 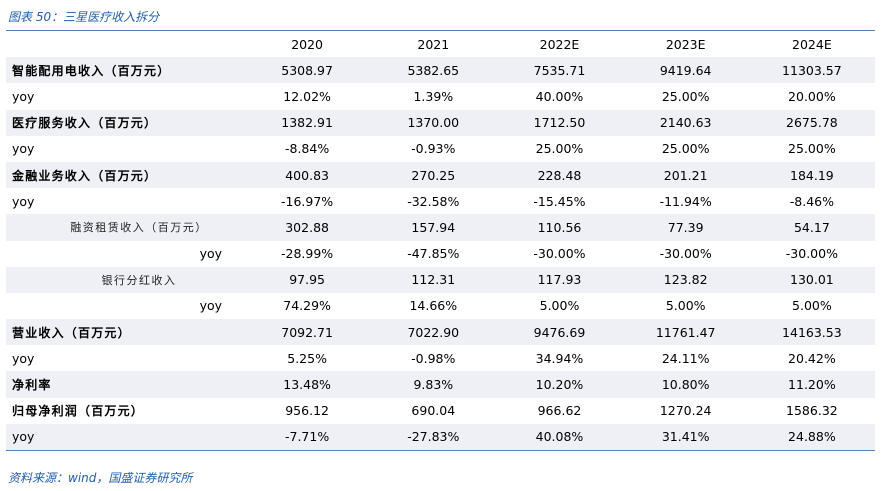 What do you see at coordinates (559, 411) in the screenshot?
I see `value-cell: 966.62` at bounding box center [559, 411].